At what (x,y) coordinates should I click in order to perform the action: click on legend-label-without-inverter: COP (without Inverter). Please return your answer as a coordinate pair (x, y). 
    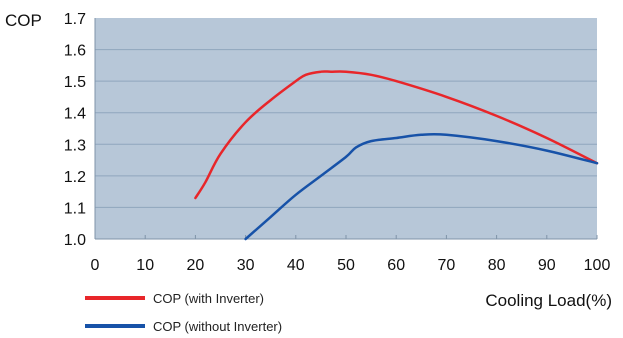
    Looking at the image, I should click on (217, 326).